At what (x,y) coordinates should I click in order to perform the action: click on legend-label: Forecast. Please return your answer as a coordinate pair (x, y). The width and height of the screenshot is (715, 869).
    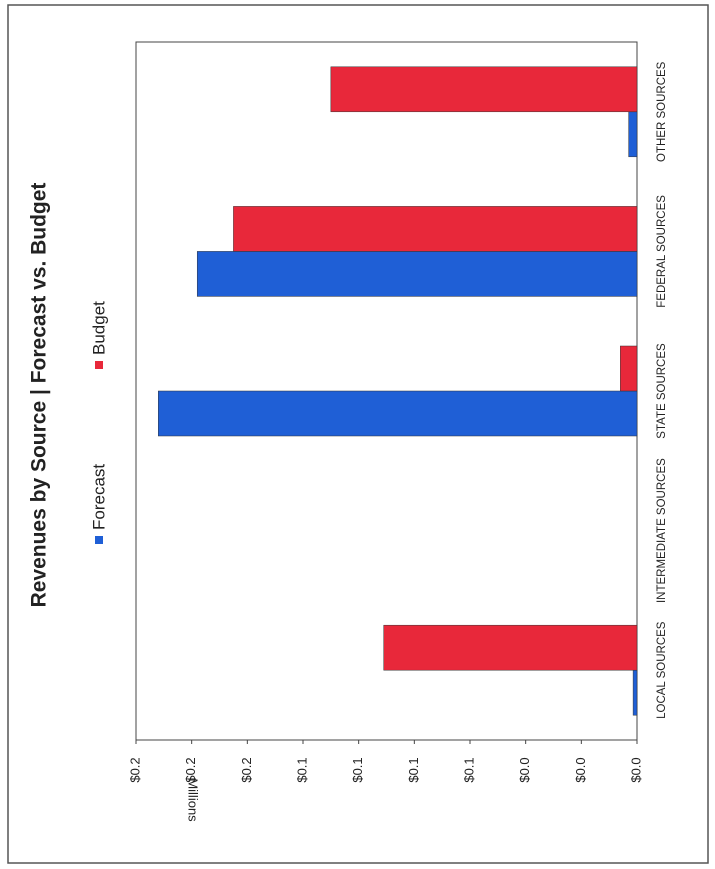
    Looking at the image, I should click on (98, 497).